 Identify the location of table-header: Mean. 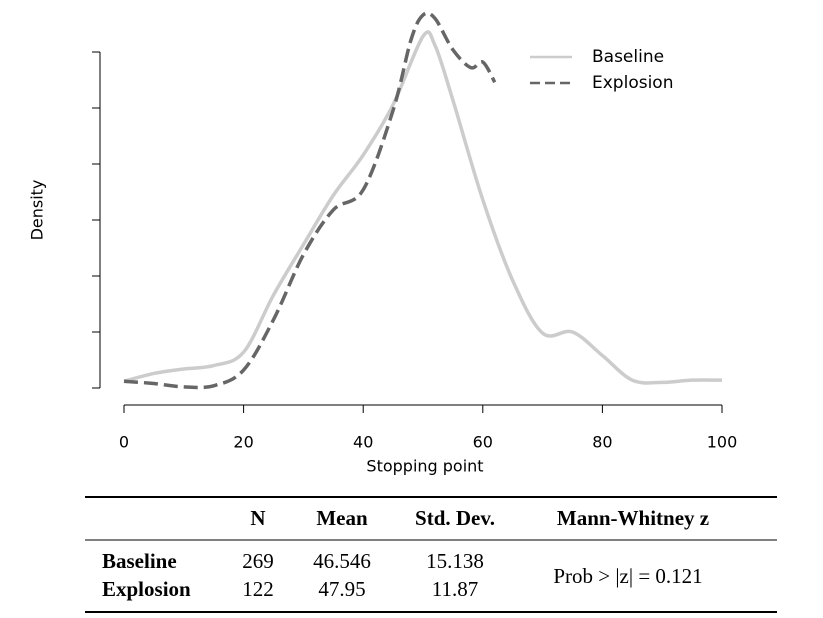
(342, 518).